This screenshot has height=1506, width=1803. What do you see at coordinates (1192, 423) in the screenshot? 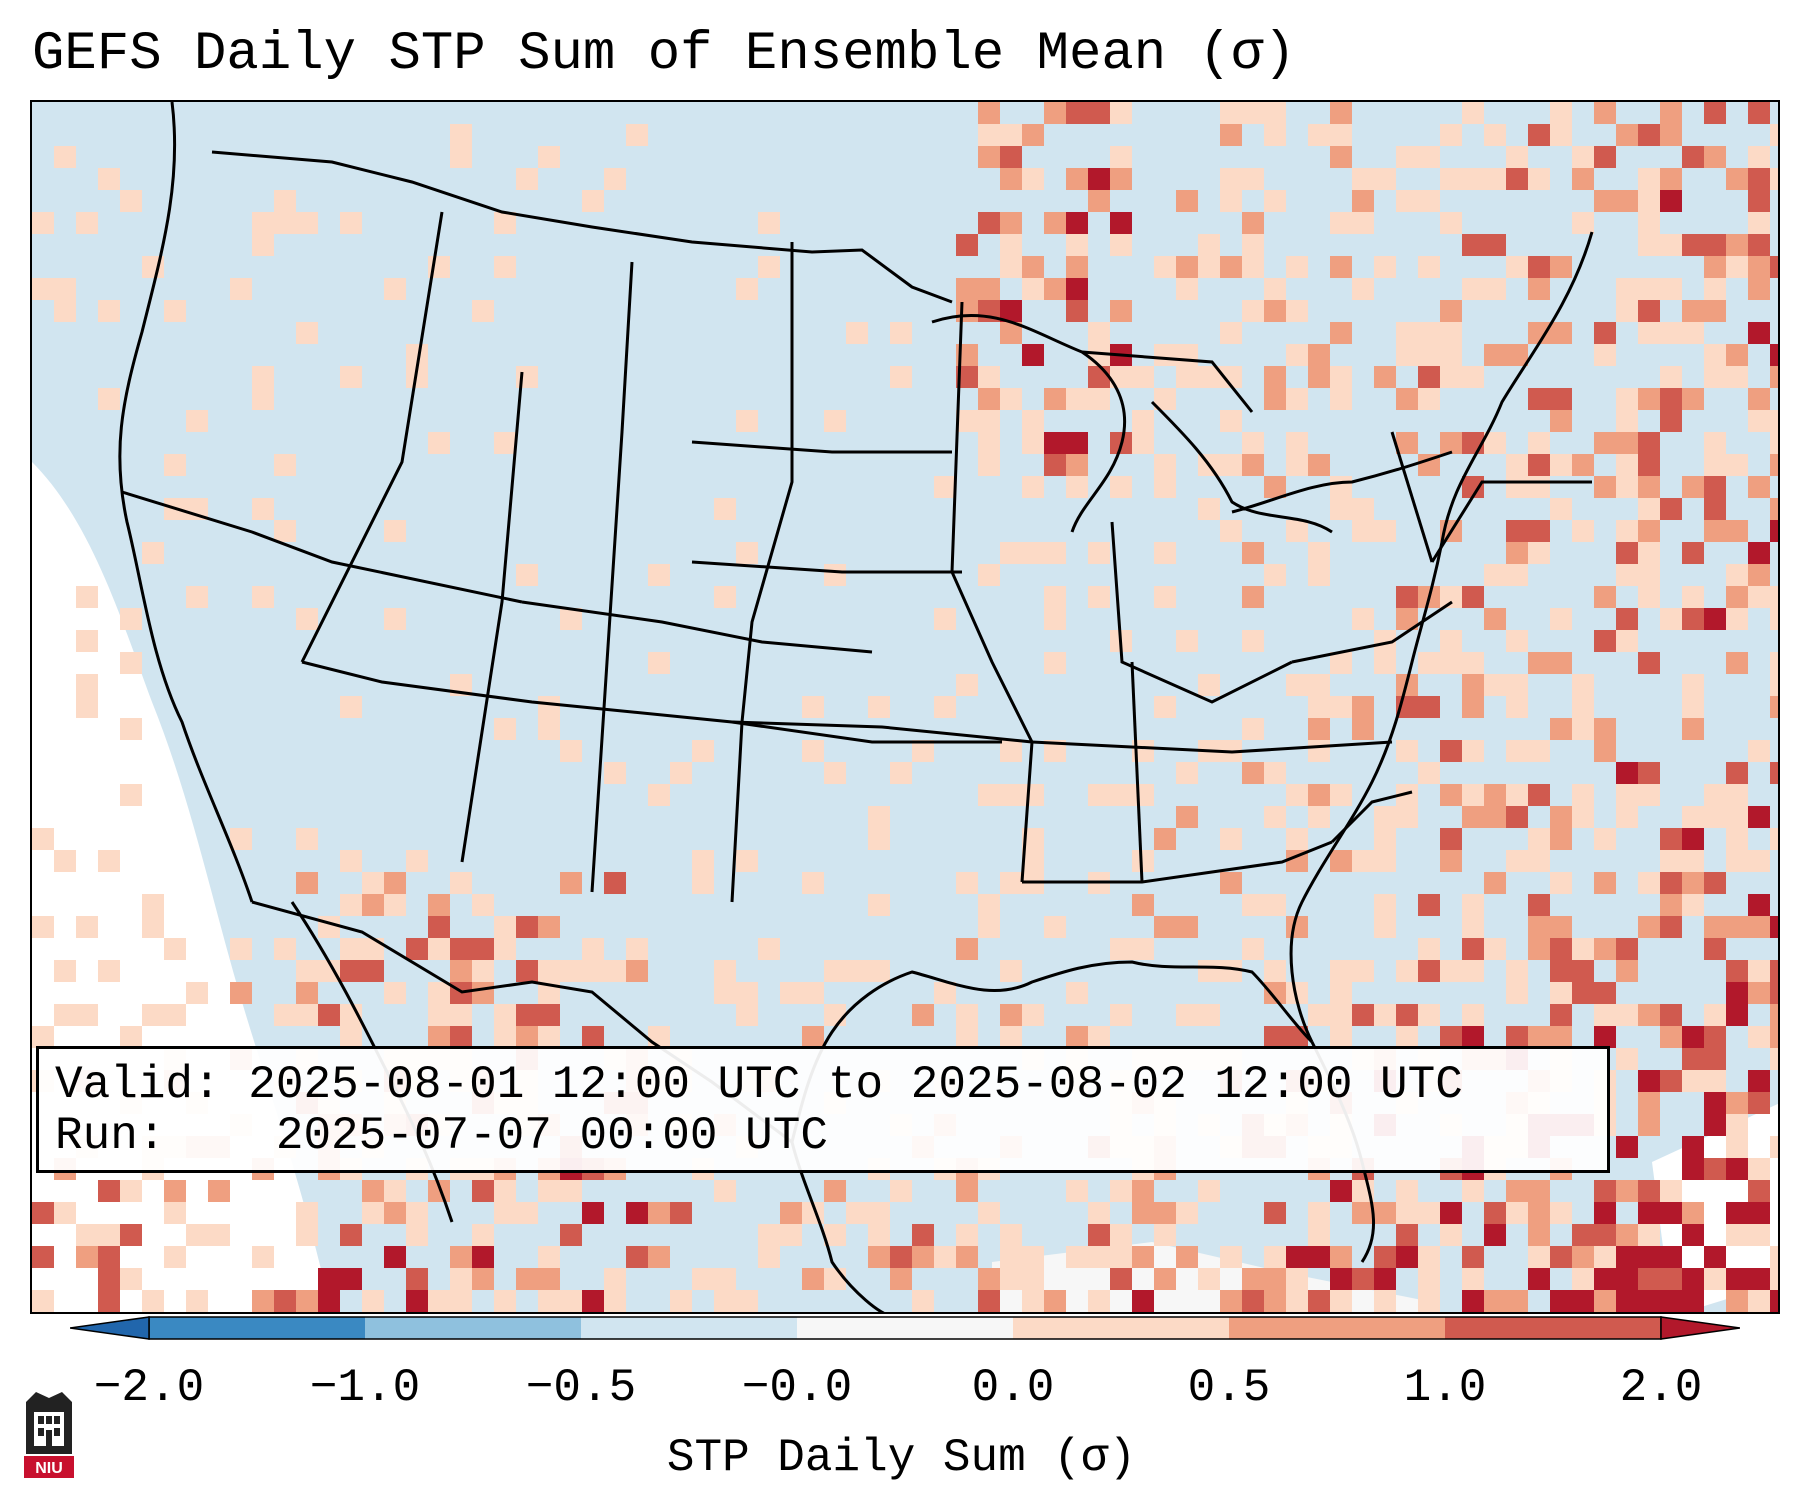
I see `great-lakes-outline` at bounding box center [1192, 423].